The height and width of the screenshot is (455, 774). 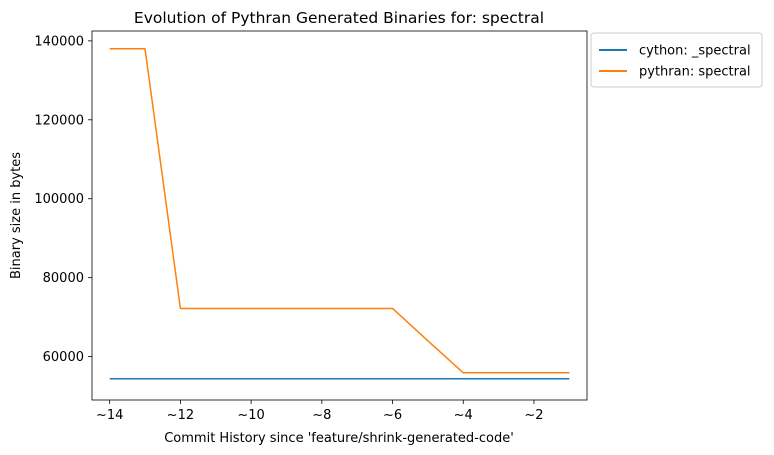 I want to click on y-axis: 60000 80000 100000 120000 140000, so click(x=63, y=199).